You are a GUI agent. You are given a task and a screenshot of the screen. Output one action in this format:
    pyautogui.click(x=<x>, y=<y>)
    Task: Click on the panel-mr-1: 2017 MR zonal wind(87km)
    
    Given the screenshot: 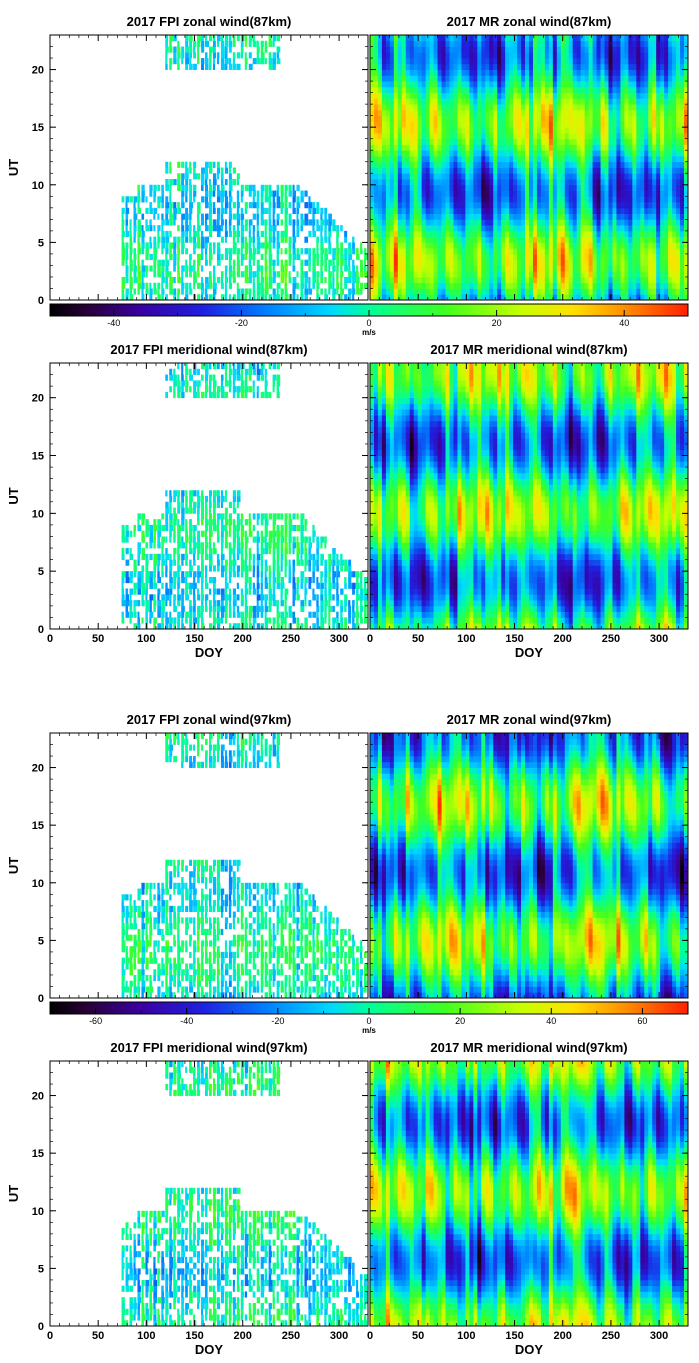 What is the action you would take?
    pyautogui.click(x=529, y=157)
    